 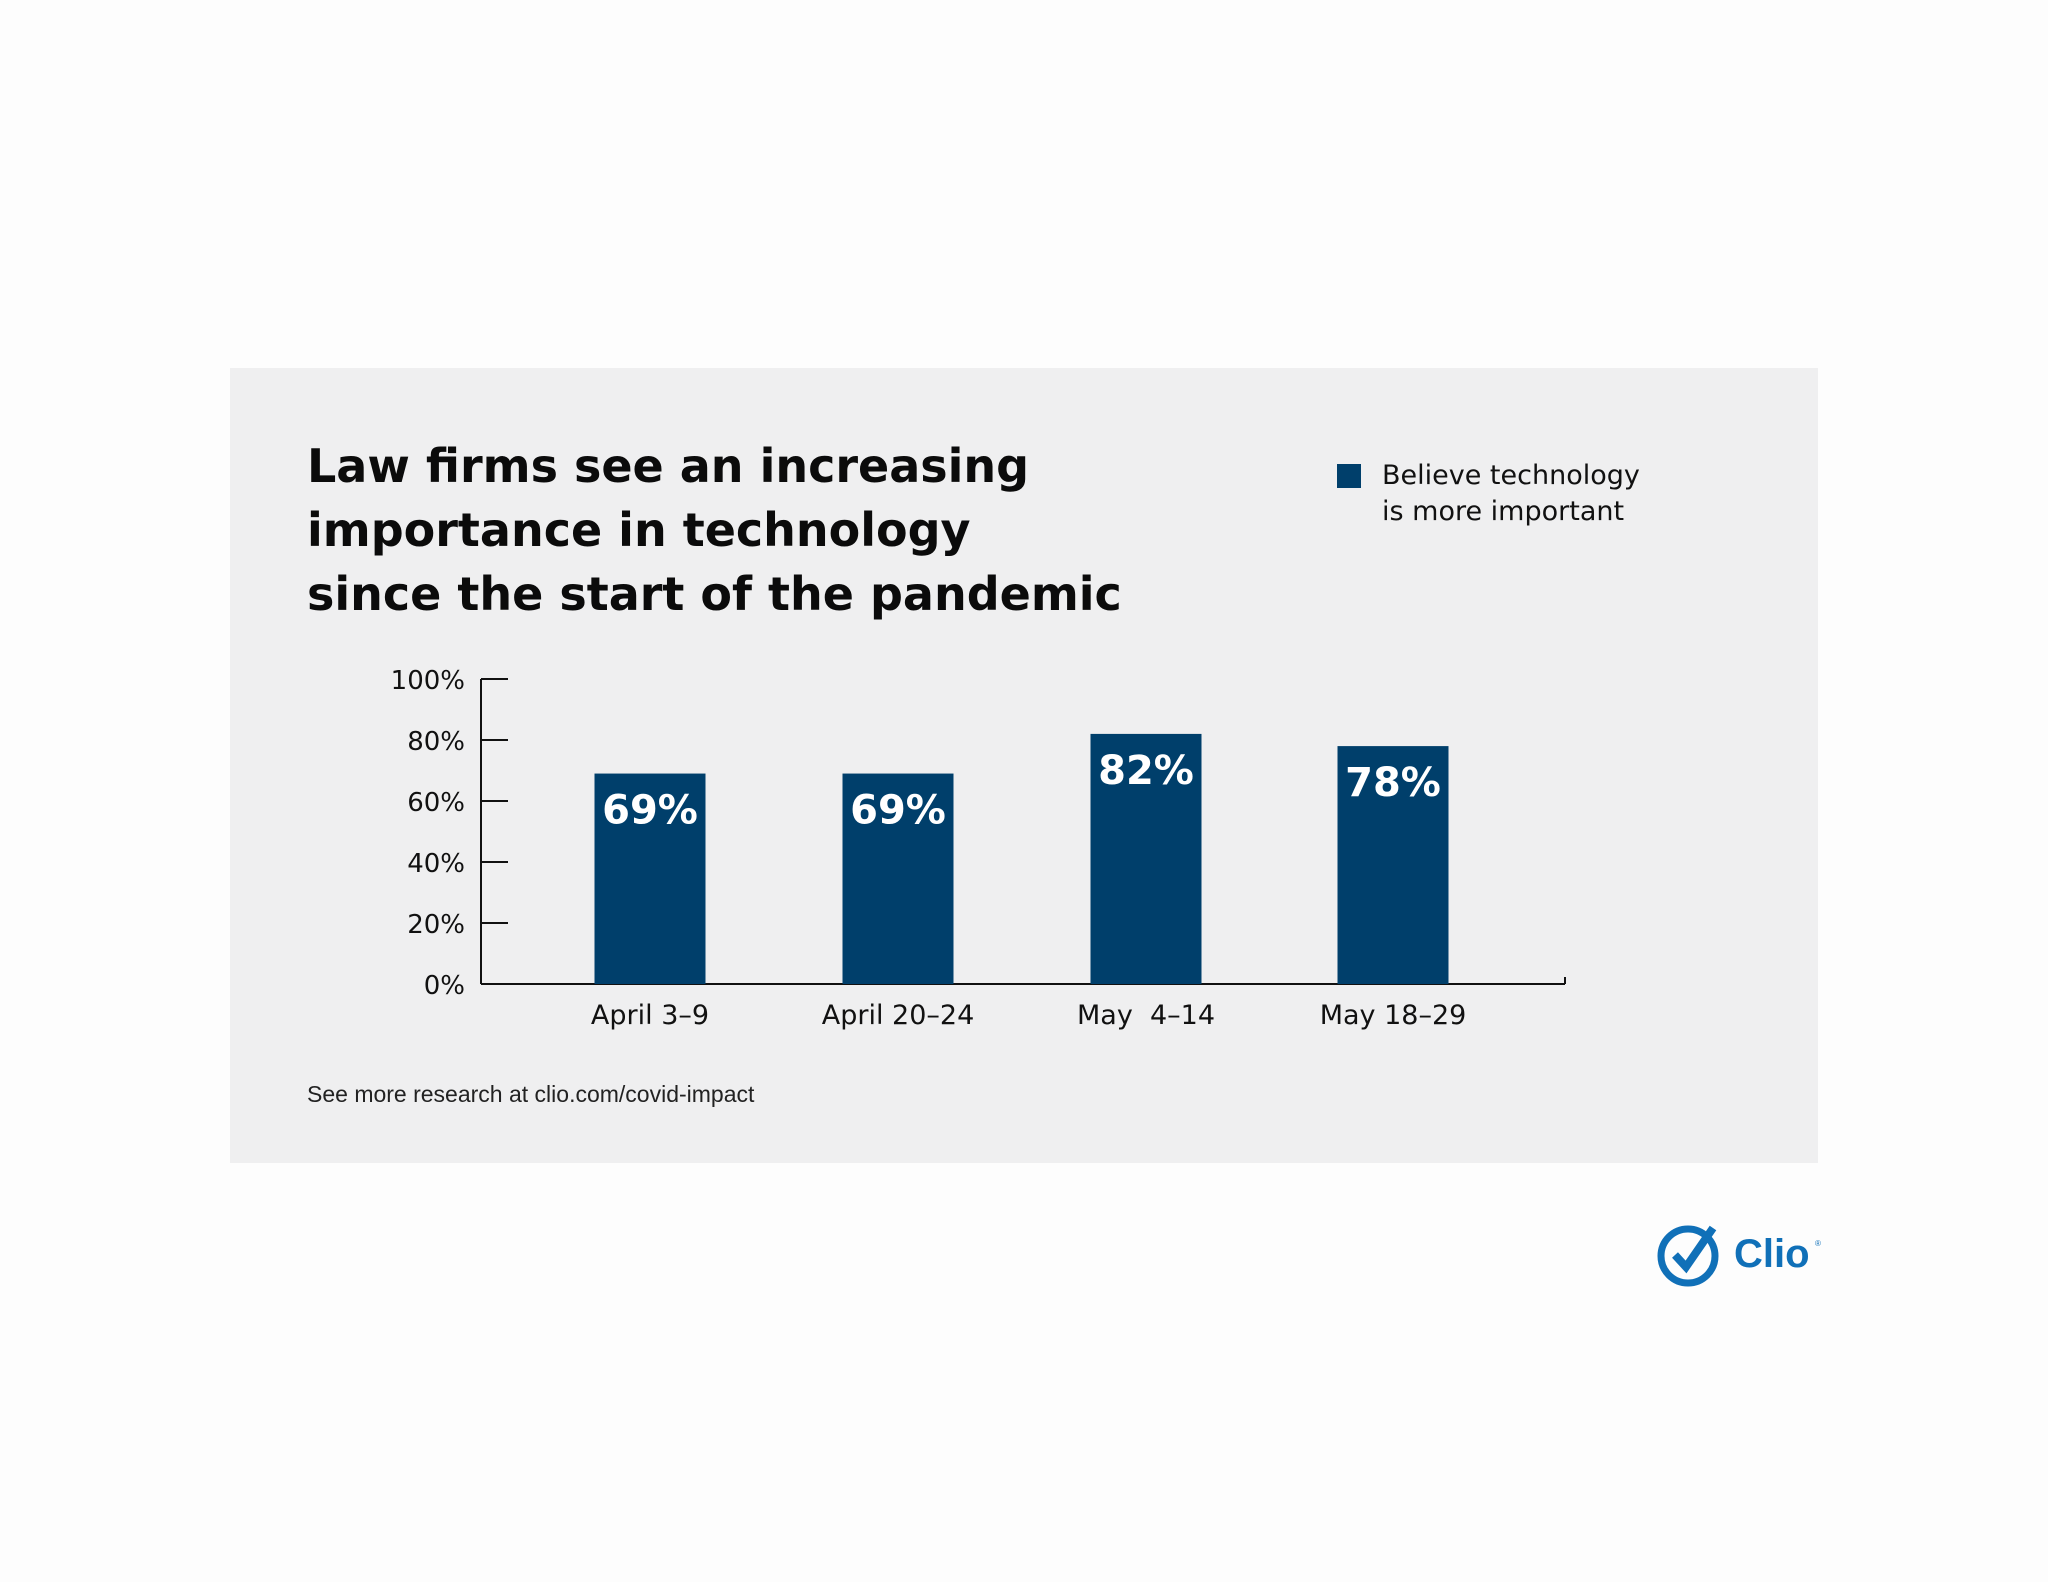 What do you see at coordinates (436, 925) in the screenshot?
I see `y-tick-label: 20%` at bounding box center [436, 925].